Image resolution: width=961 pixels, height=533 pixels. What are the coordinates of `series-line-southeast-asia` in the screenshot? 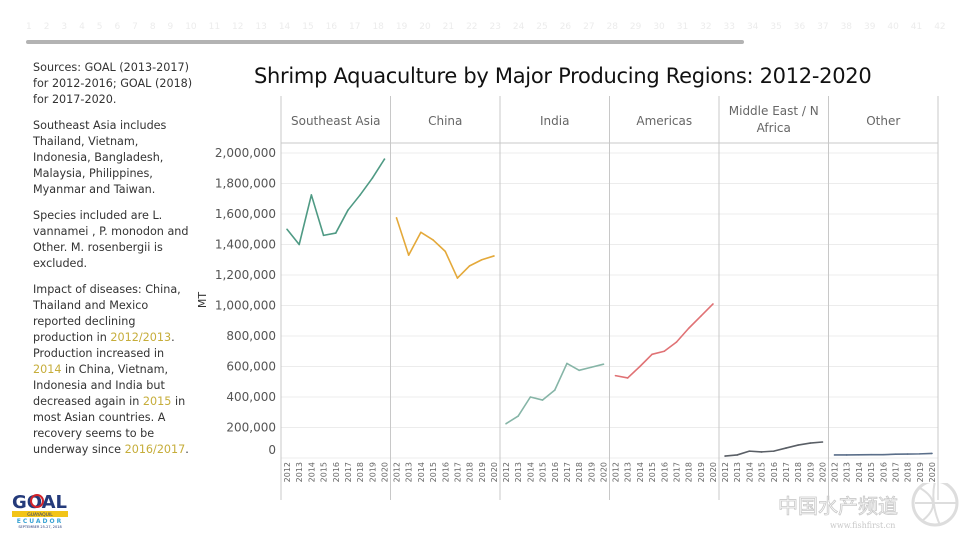 It's located at (336, 202).